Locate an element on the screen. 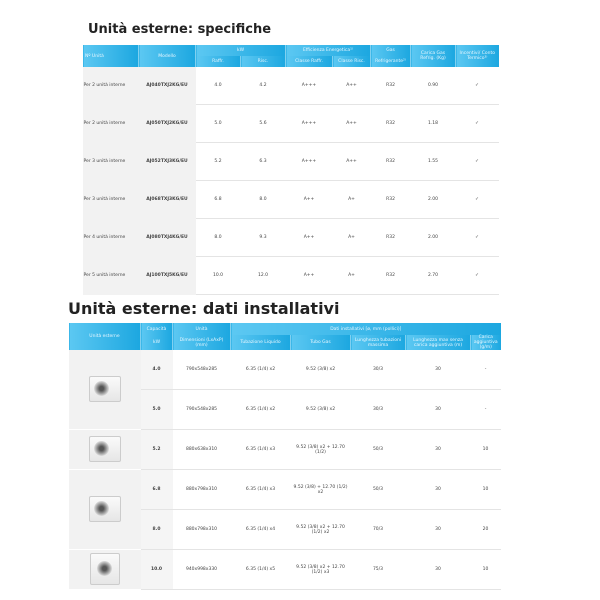 This screenshot has height=600, width=600. cell-max-length: 30/3 is located at coordinates (378, 370).